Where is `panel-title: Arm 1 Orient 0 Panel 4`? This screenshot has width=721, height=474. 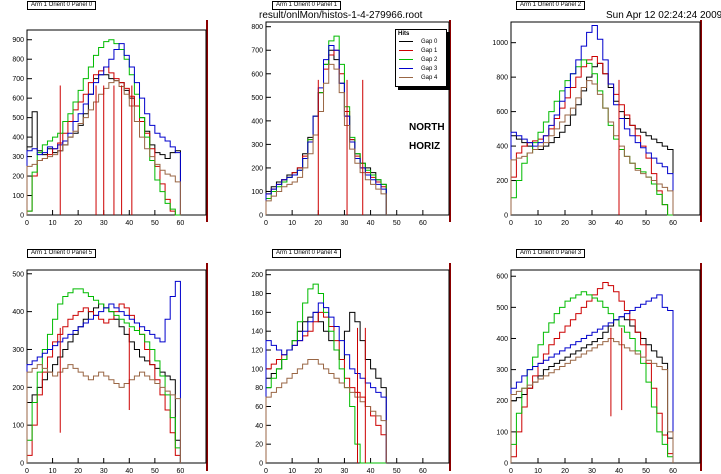 panel-title: Arm 1 Orient 0 Panel 4 is located at coordinates (307, 253).